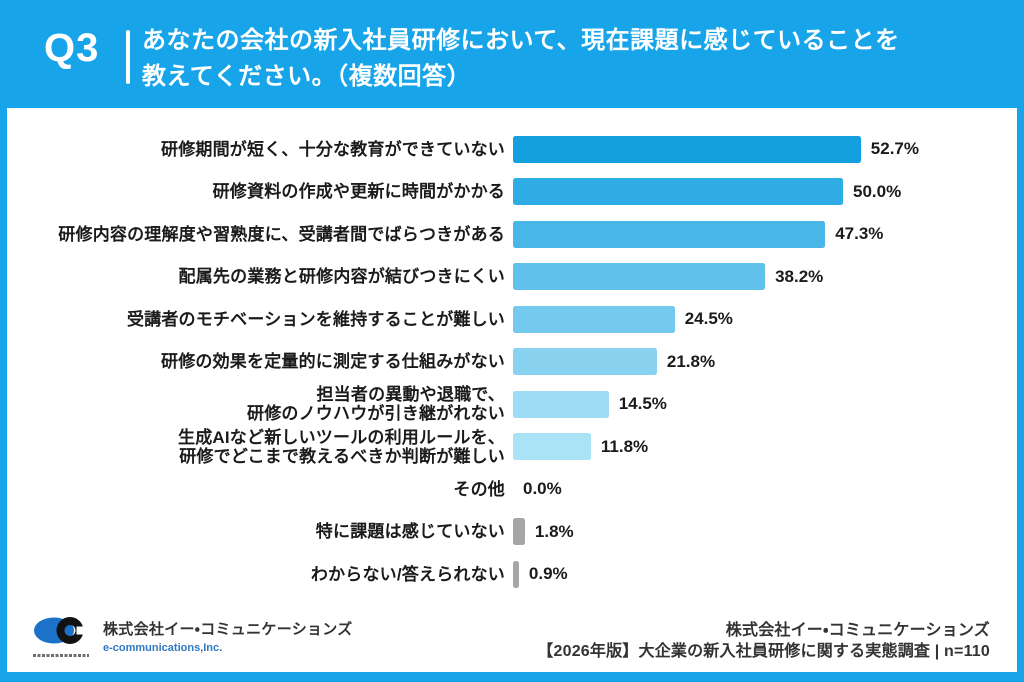  I want to click on bar-label: わからない/答えられない, so click(407, 574).